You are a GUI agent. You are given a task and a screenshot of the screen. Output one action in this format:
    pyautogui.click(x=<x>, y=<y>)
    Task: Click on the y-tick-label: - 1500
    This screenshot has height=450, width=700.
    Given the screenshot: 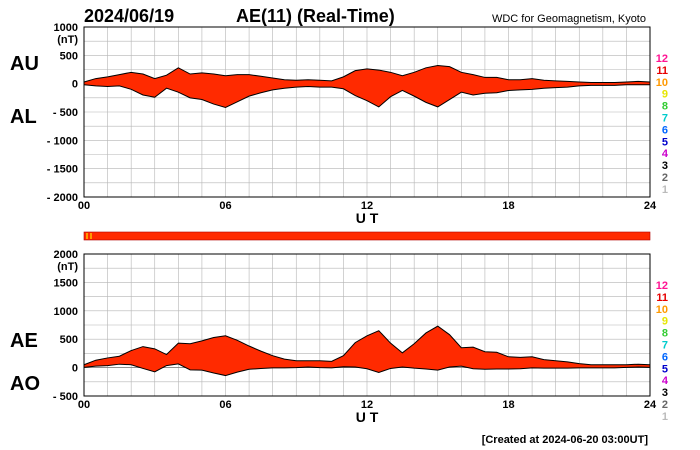 What is the action you would take?
    pyautogui.click(x=62, y=170)
    